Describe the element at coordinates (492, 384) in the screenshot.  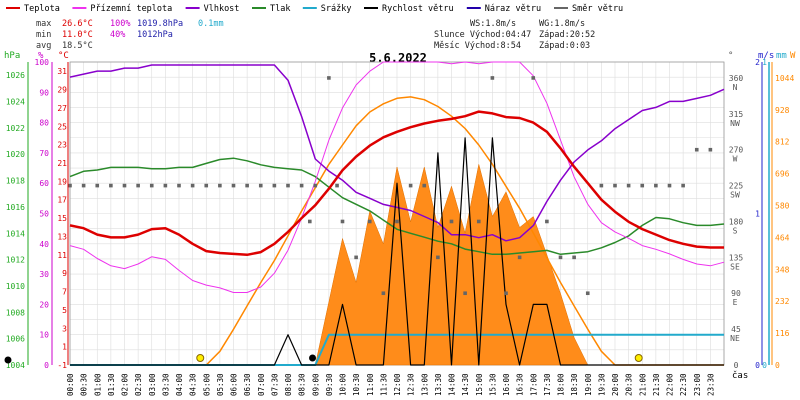
I see `x-tick-label: 15:30` at that location.